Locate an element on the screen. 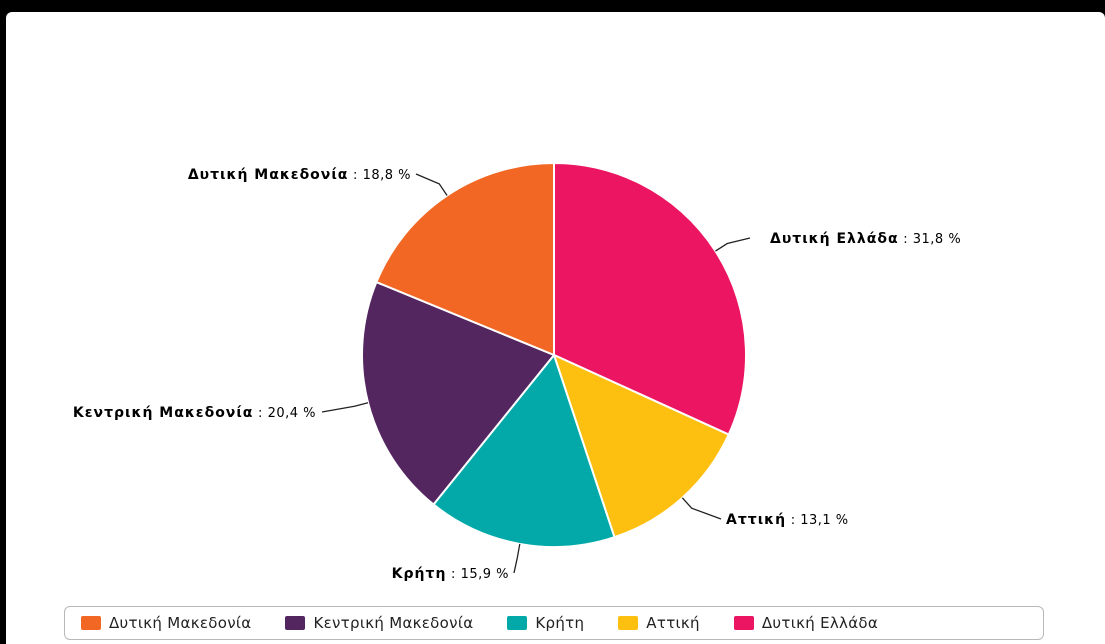 The image size is (1105, 644). legend-item-dytiki-makedonia: Δυτική Μακεδονία is located at coordinates (166, 623).